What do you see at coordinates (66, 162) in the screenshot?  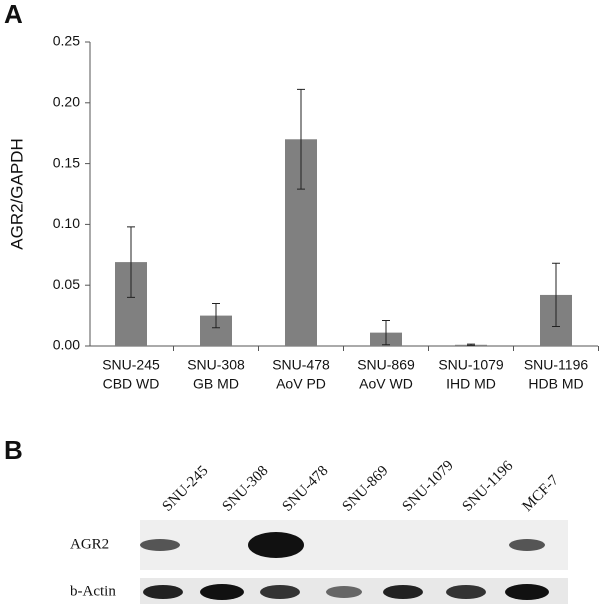 I see `y-tick-label: 0.15` at bounding box center [66, 162].